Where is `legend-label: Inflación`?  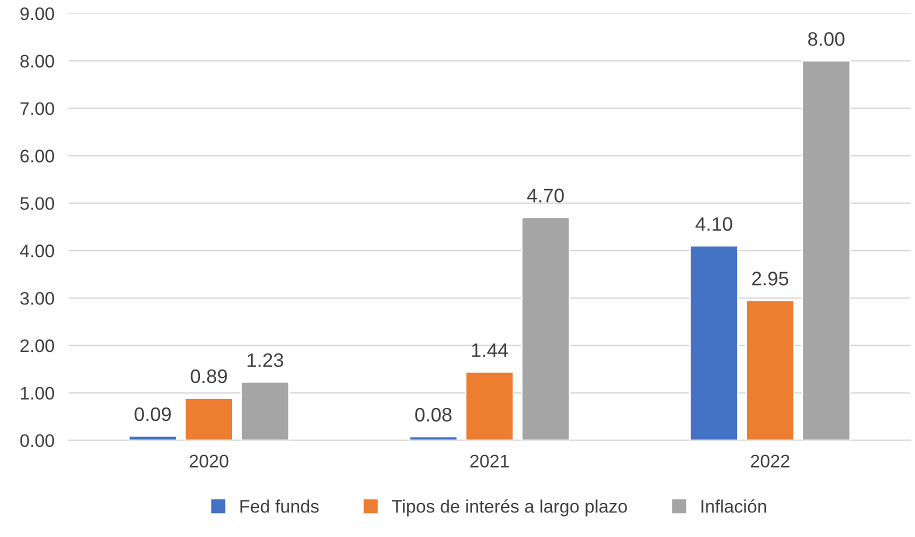 legend-label: Inflación is located at coordinates (734, 506).